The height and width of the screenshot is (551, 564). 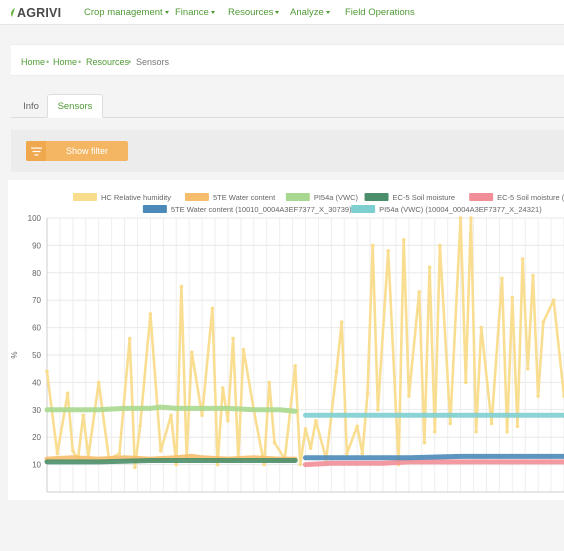 What do you see at coordinates (36, 151) in the screenshot?
I see `filter-lines-icon` at bounding box center [36, 151].